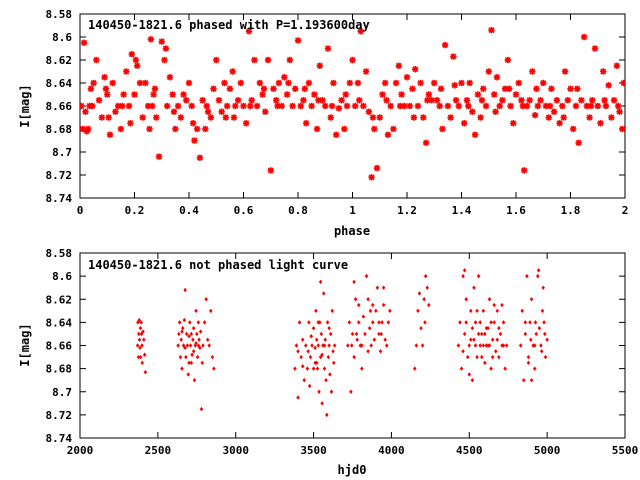 This screenshot has height=480, width=640. I want to click on y-tick-label: 8.72, so click(59, 415).